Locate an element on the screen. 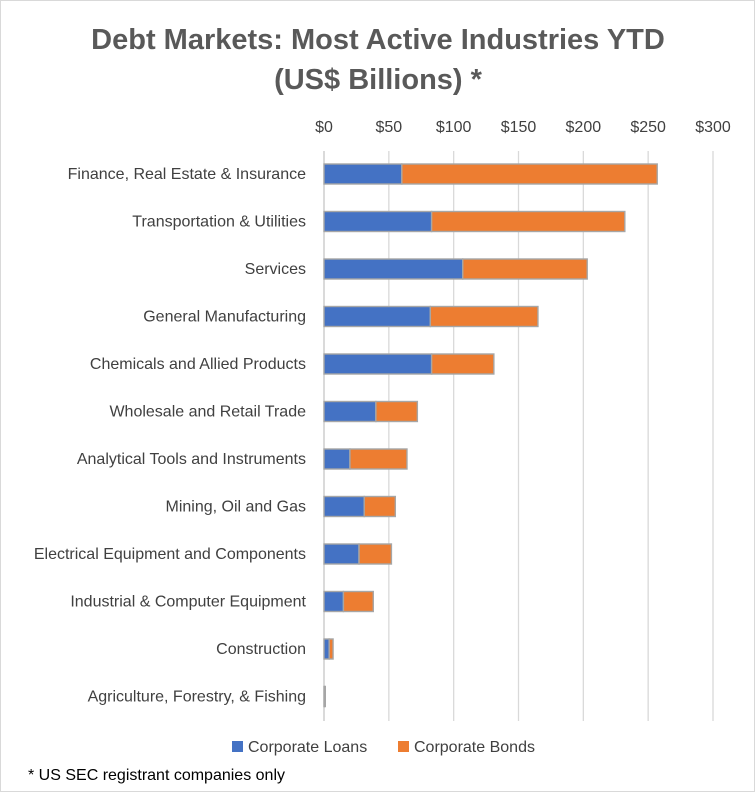 The height and width of the screenshot is (792, 755). category-label: Industrial & Computer Equipment is located at coordinates (188, 602).